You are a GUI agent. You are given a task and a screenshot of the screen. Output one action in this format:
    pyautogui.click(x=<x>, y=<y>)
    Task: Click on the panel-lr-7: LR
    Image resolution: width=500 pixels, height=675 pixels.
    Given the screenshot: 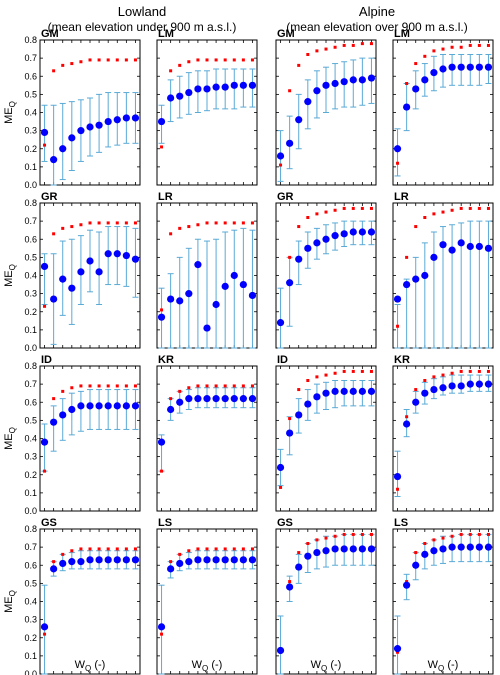 What is the action you would take?
    pyautogui.click(x=443, y=270)
    